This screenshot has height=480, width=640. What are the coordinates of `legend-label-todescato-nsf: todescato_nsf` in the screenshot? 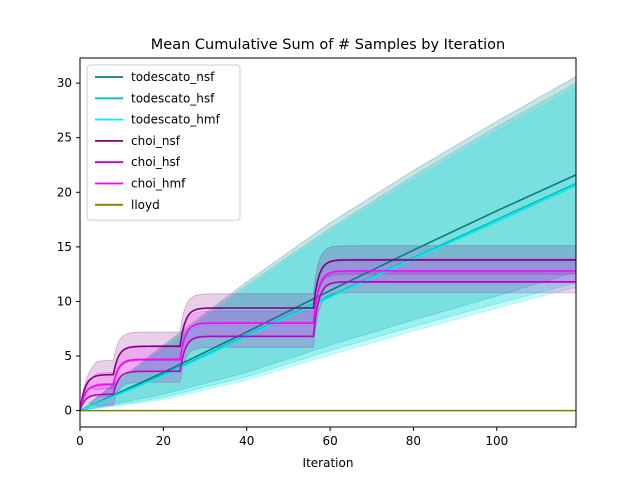 It's located at (173, 77).